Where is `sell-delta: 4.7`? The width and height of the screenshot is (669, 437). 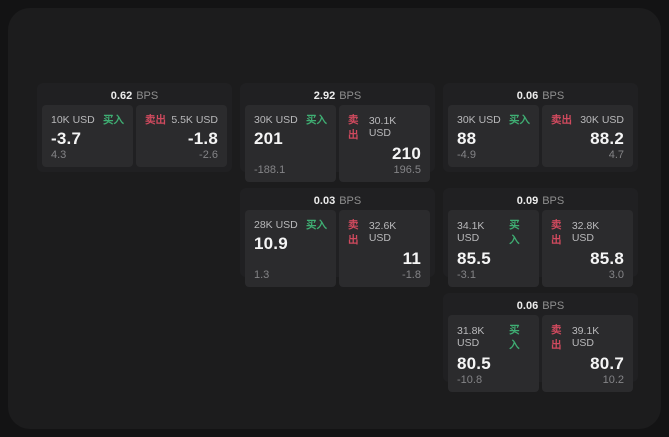
sell-delta: 4.7 is located at coordinates (616, 155).